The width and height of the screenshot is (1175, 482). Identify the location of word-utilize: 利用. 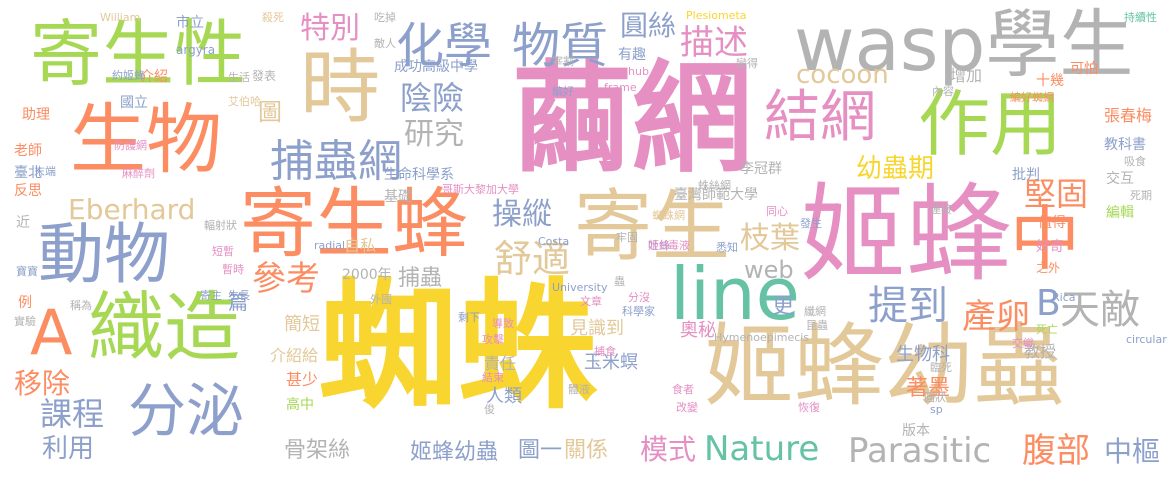
(68, 449).